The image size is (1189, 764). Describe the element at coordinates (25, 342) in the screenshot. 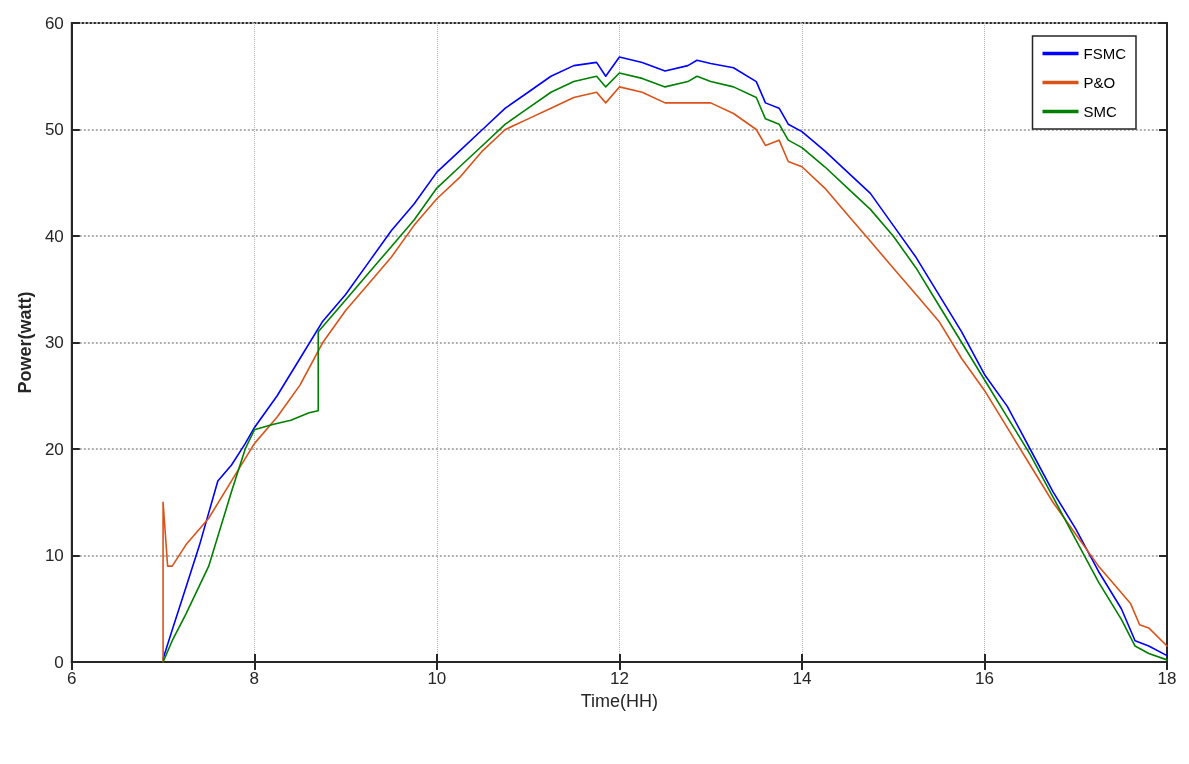

I see `y-axis-title: Power(watt)` at that location.